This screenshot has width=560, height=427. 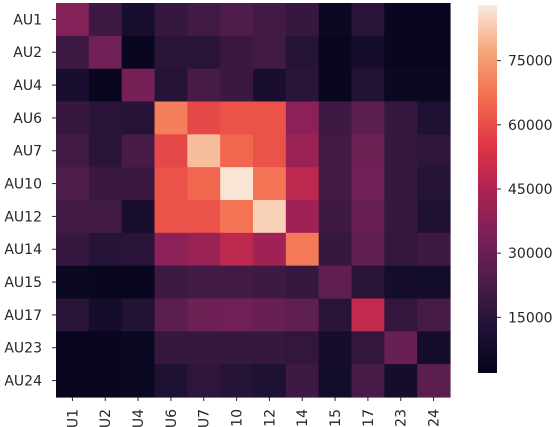 I want to click on y-tick-label: AU1, so click(x=27, y=20).